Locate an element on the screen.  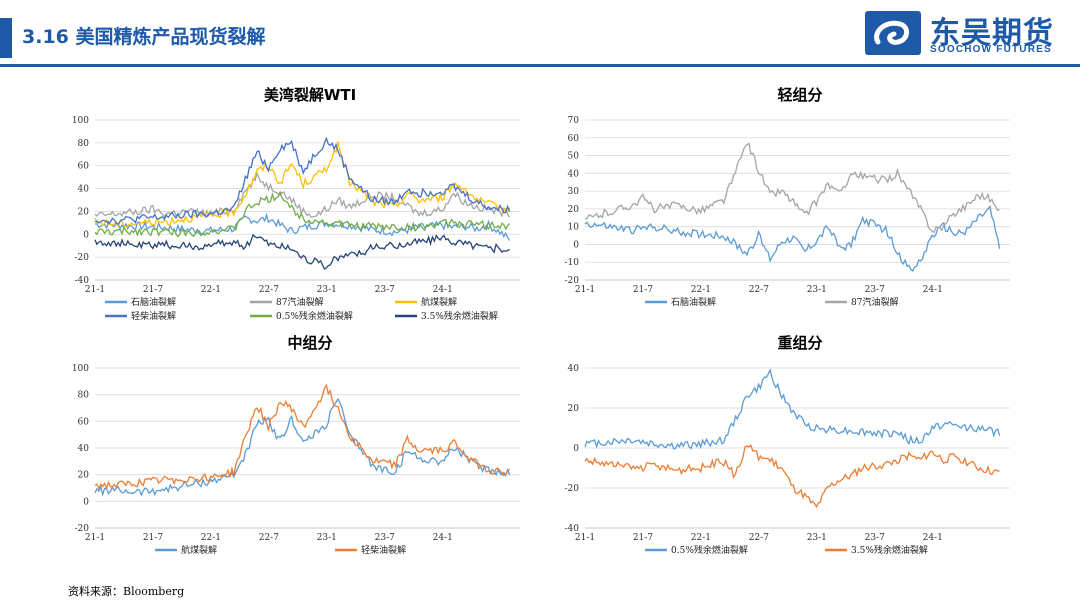
source-note: 资料来源：Bloomberg is located at coordinates (126, 591).